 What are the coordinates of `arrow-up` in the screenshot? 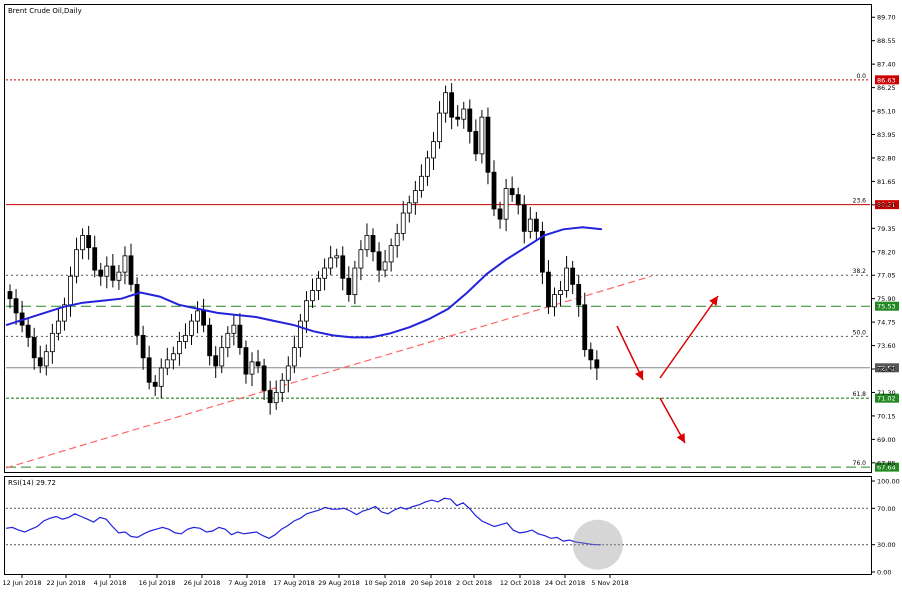 It's located at (689, 337).